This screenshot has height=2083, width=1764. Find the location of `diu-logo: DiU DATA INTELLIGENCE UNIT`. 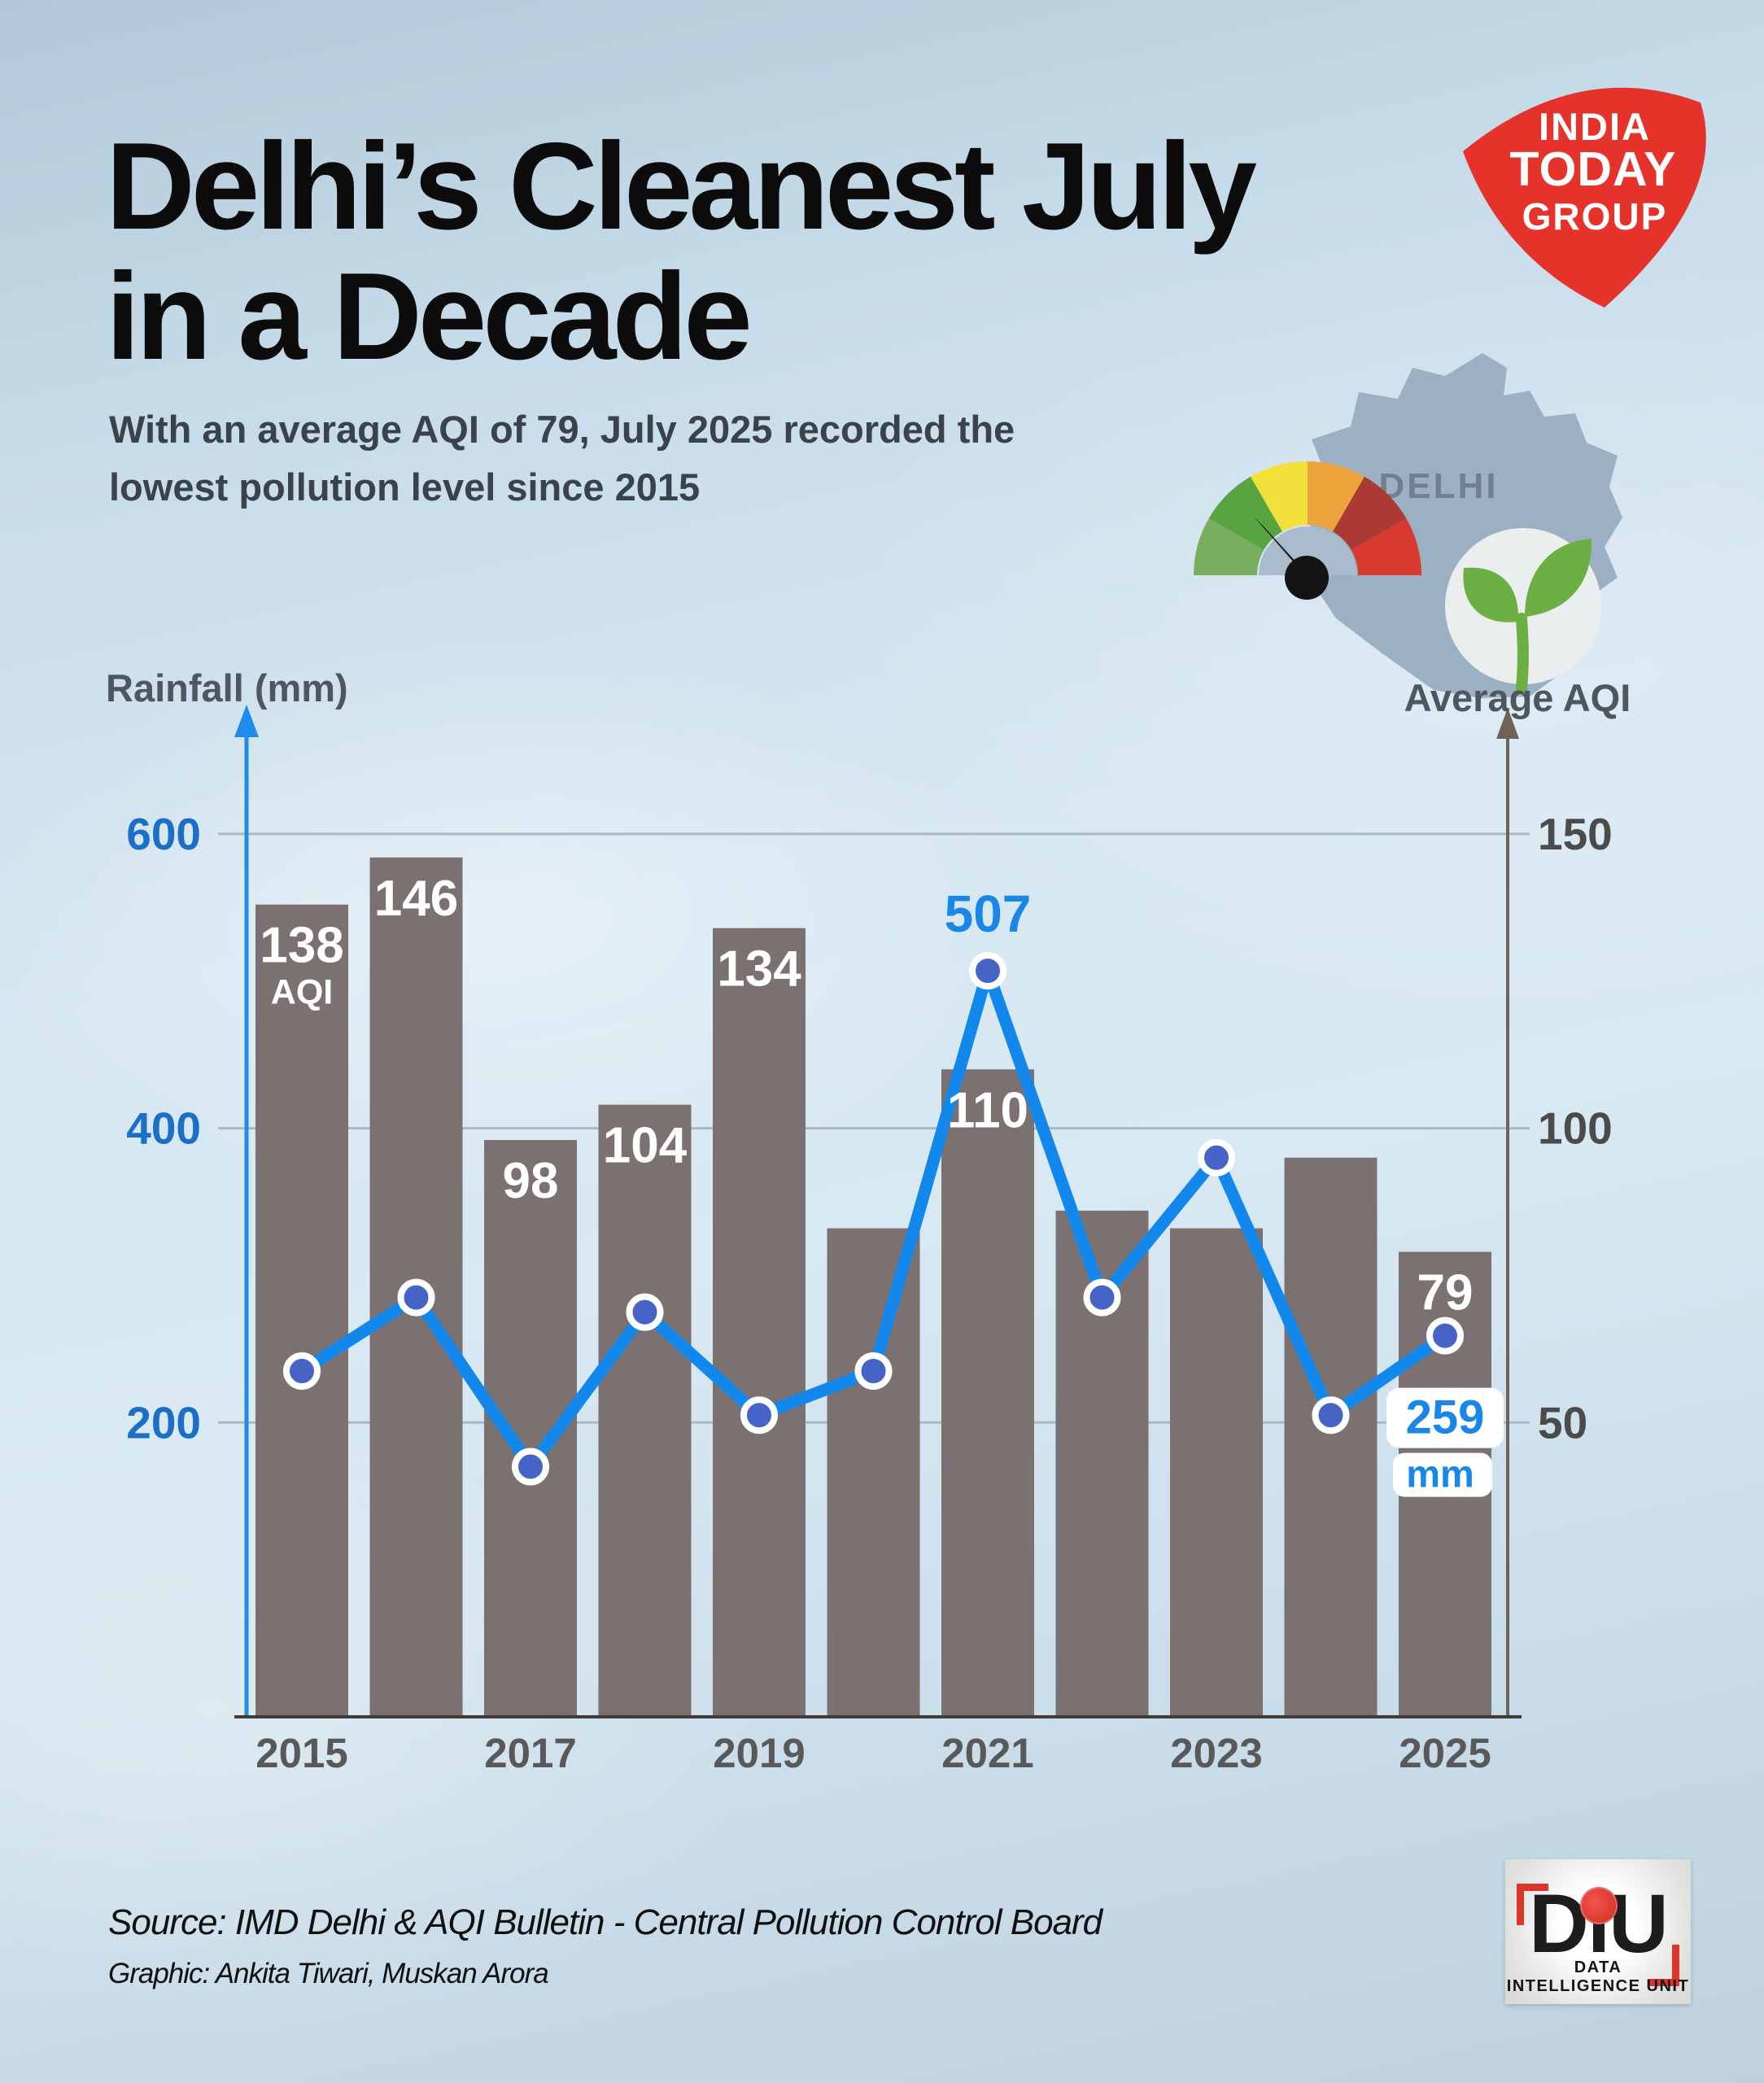

diu-logo: DiU DATA INTELLIGENCE UNIT is located at coordinates (1598, 1932).